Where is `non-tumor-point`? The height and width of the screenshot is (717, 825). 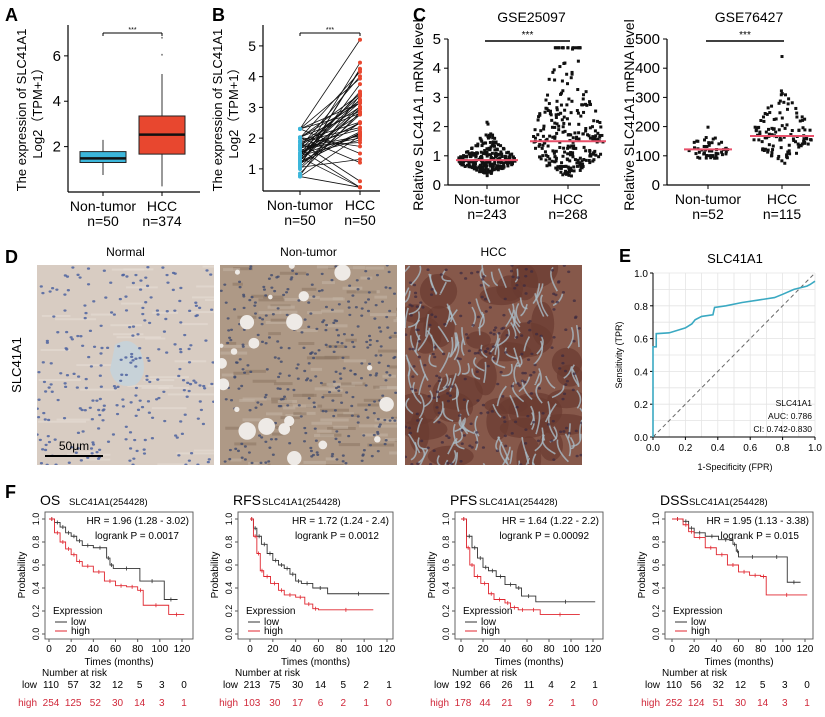 non-tumor-point is located at coordinates (300, 137).